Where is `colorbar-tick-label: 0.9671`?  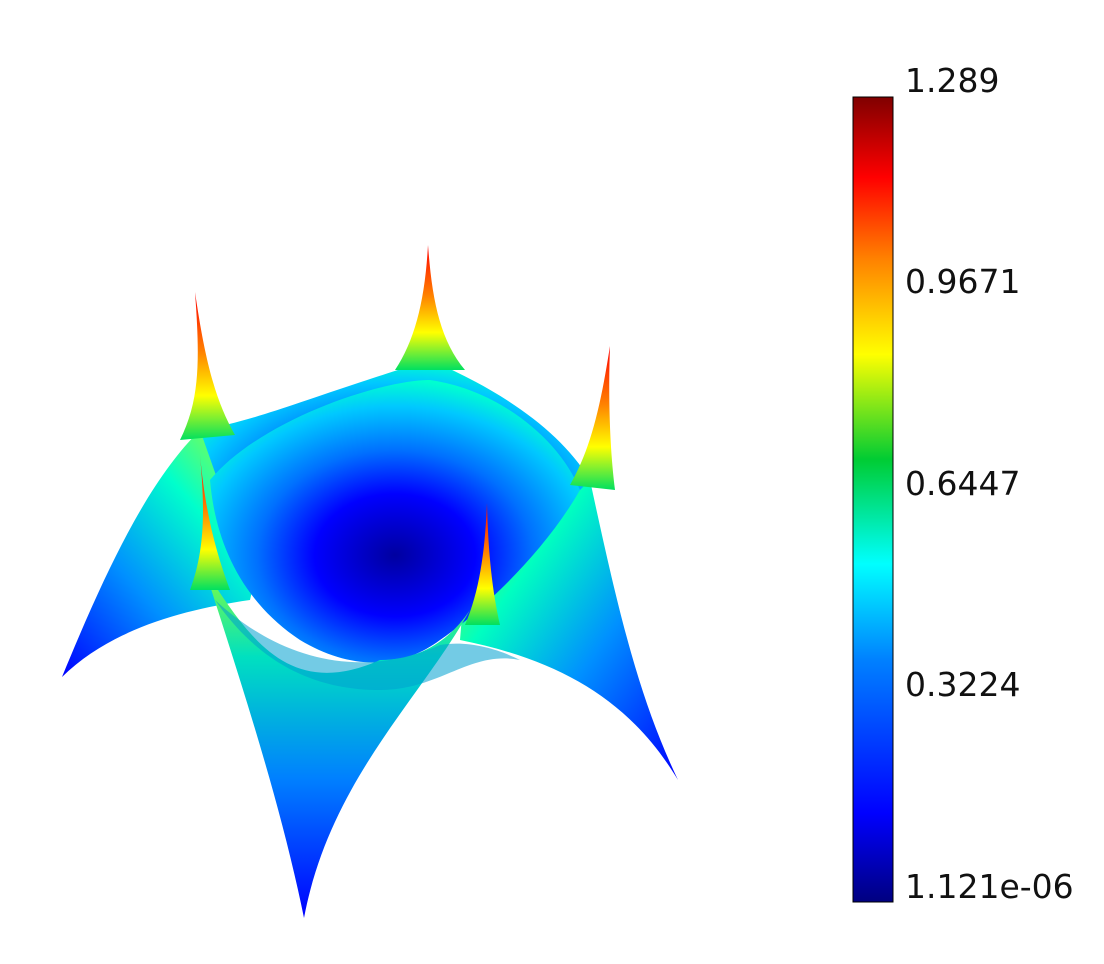
colorbar-tick-label: 0.9671 is located at coordinates (962, 281).